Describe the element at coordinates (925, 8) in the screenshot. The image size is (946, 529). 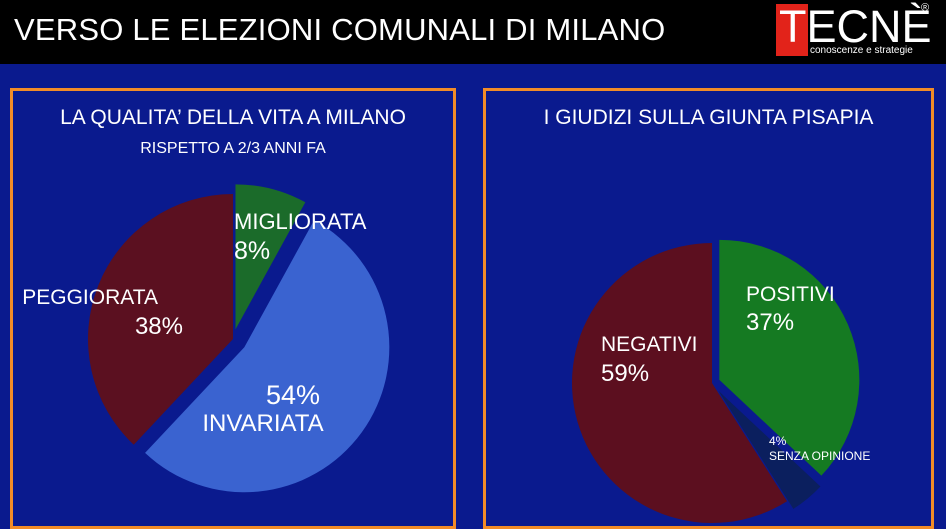
I see `logo-registered-mark: ®` at that location.